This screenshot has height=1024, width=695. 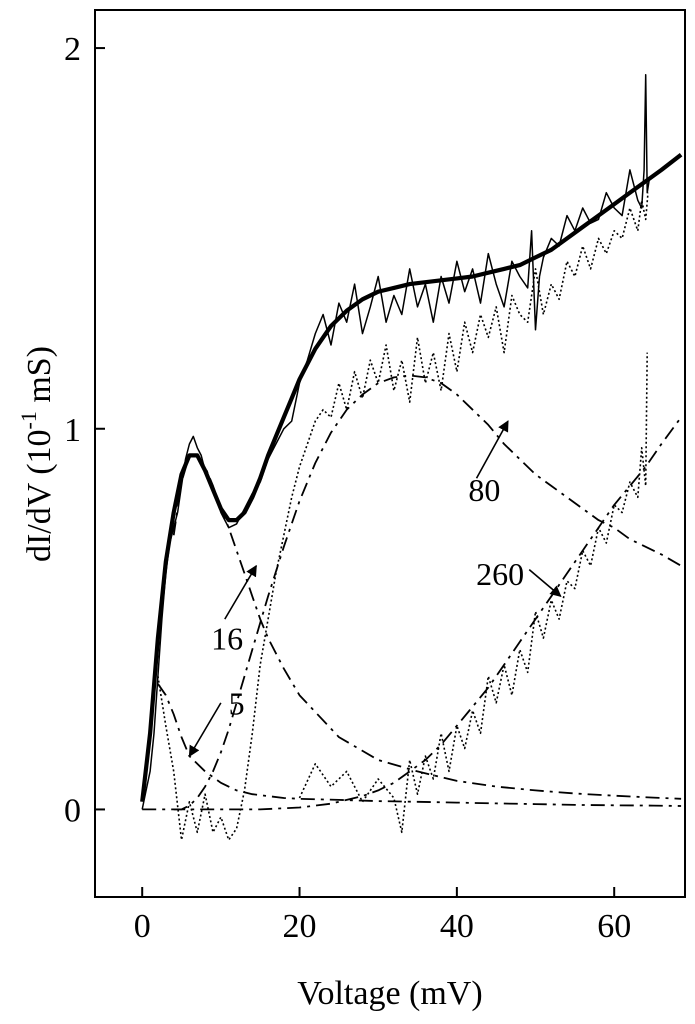 What do you see at coordinates (142, 926) in the screenshot?
I see `x-tick-label: 0` at bounding box center [142, 926].